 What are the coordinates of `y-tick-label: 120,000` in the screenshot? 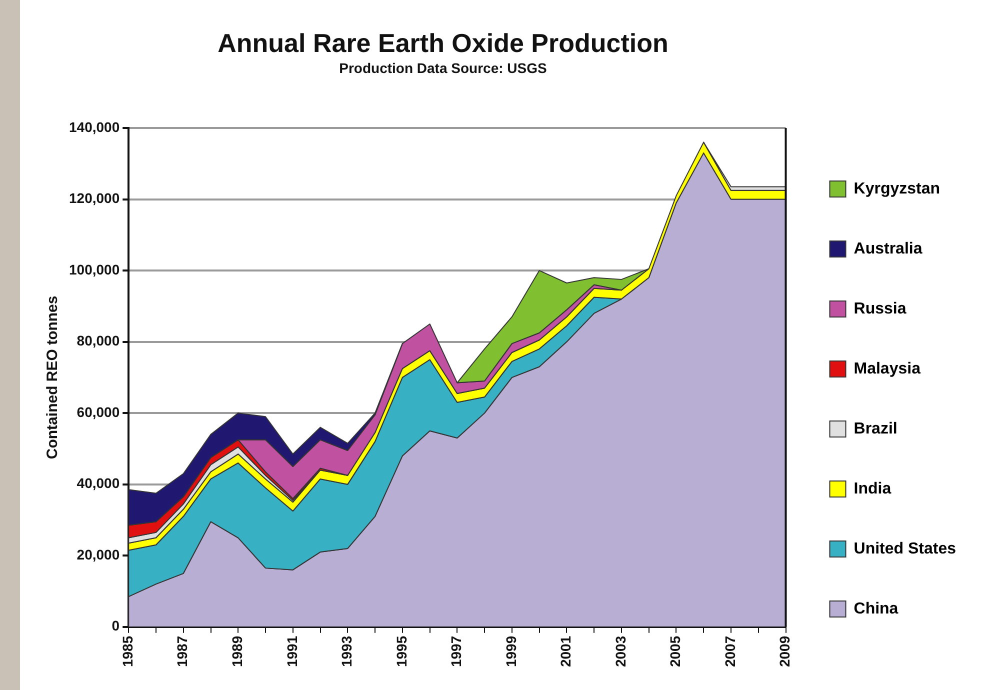 It's located at (94, 198).